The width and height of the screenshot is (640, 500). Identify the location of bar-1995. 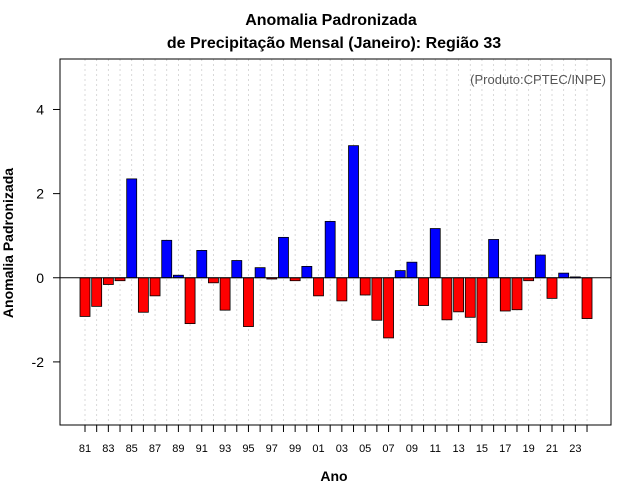
(248, 302).